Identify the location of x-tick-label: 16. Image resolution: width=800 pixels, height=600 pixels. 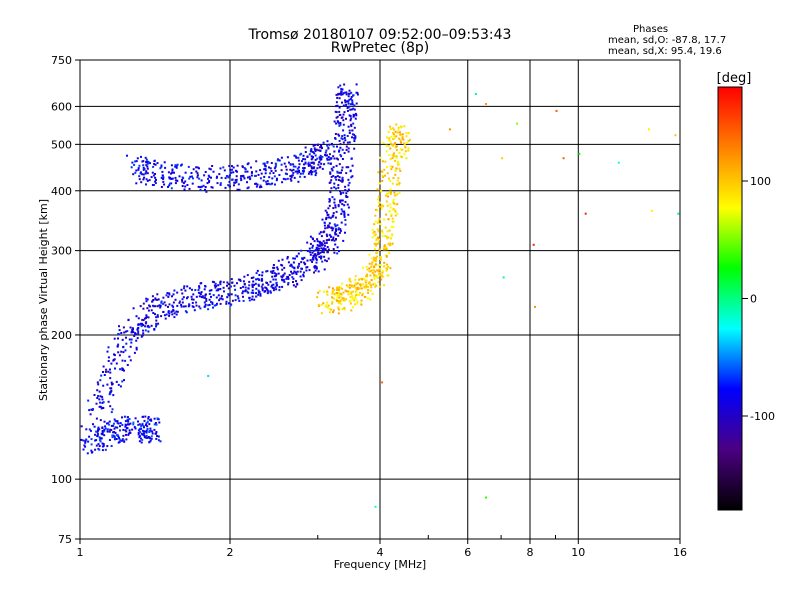
(680, 552).